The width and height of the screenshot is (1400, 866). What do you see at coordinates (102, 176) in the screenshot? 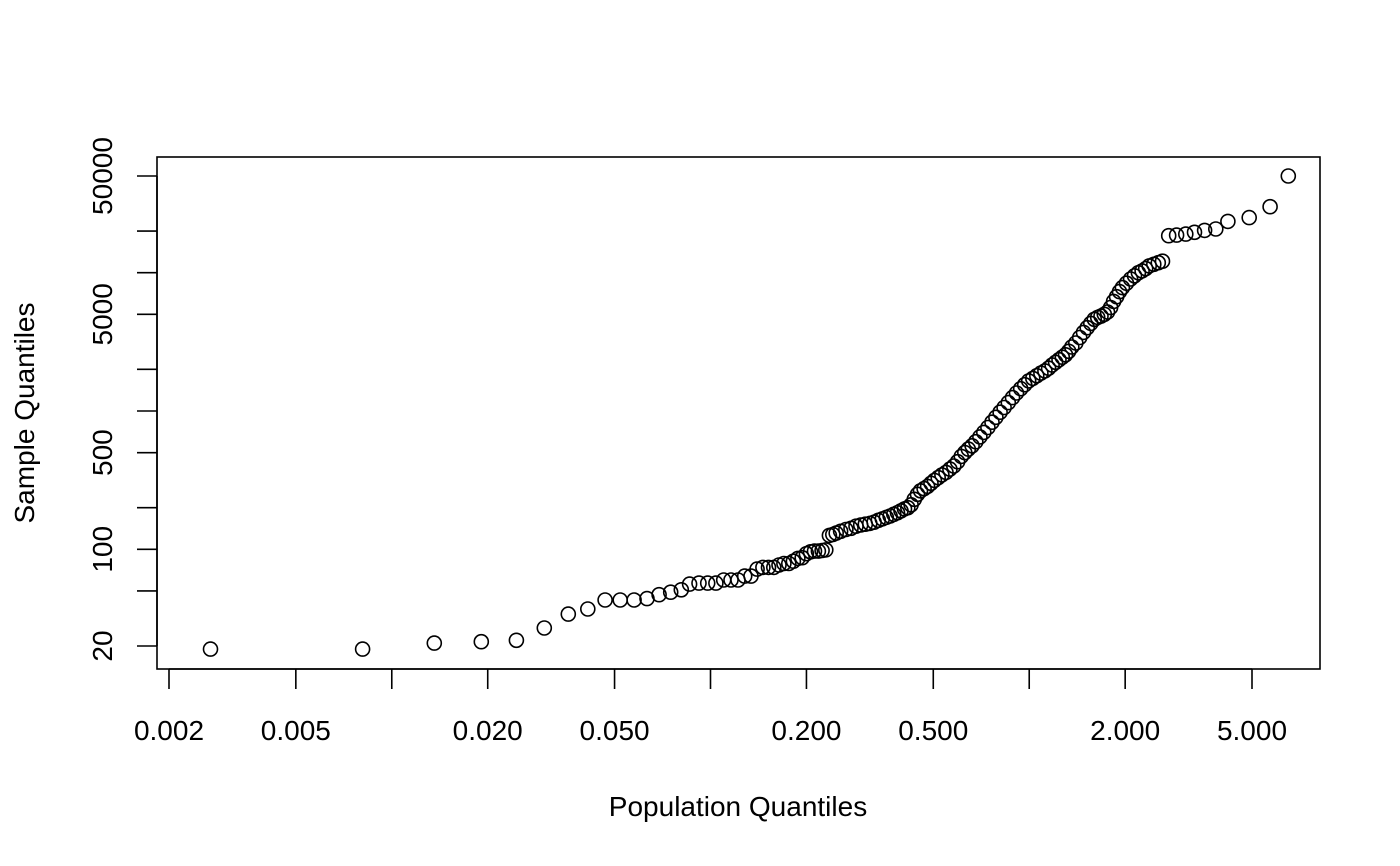
I see `y-tick-label: 50000` at bounding box center [102, 176].